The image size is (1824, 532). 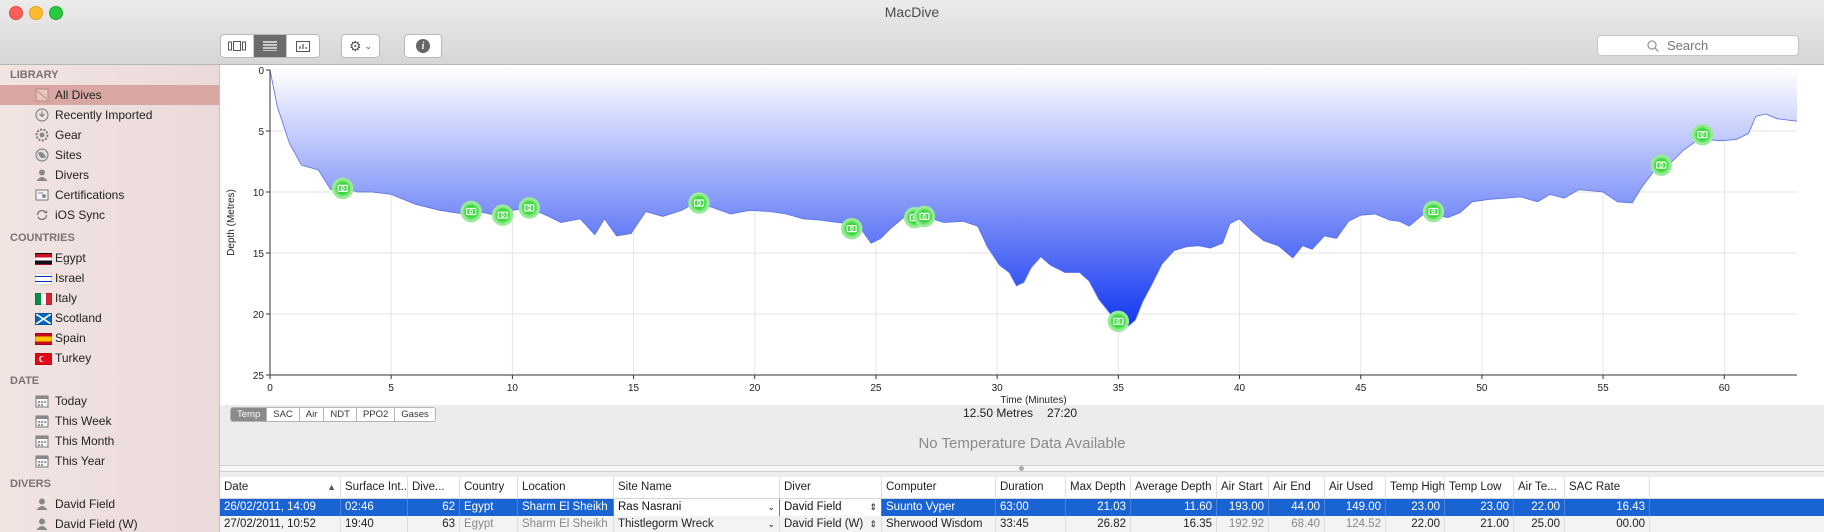 I want to click on cover-flow-view-button, so click(x=237, y=46).